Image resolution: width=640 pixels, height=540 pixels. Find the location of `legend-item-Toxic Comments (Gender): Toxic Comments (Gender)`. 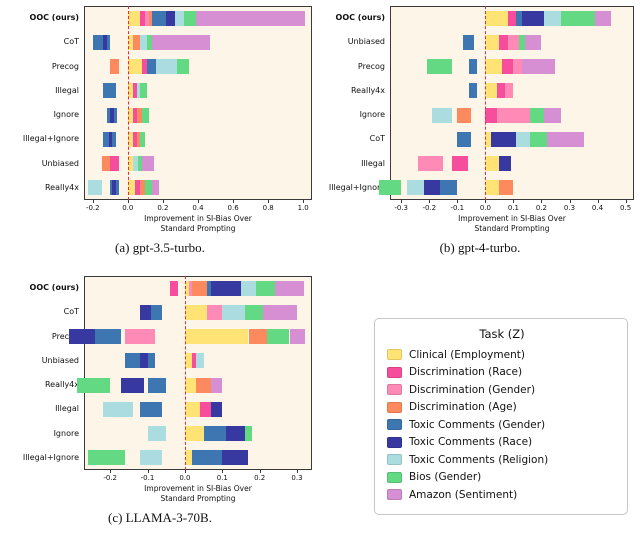

legend-item-Toxic Comments (Gender): Toxic Comments (Gender) is located at coordinates (502, 425).